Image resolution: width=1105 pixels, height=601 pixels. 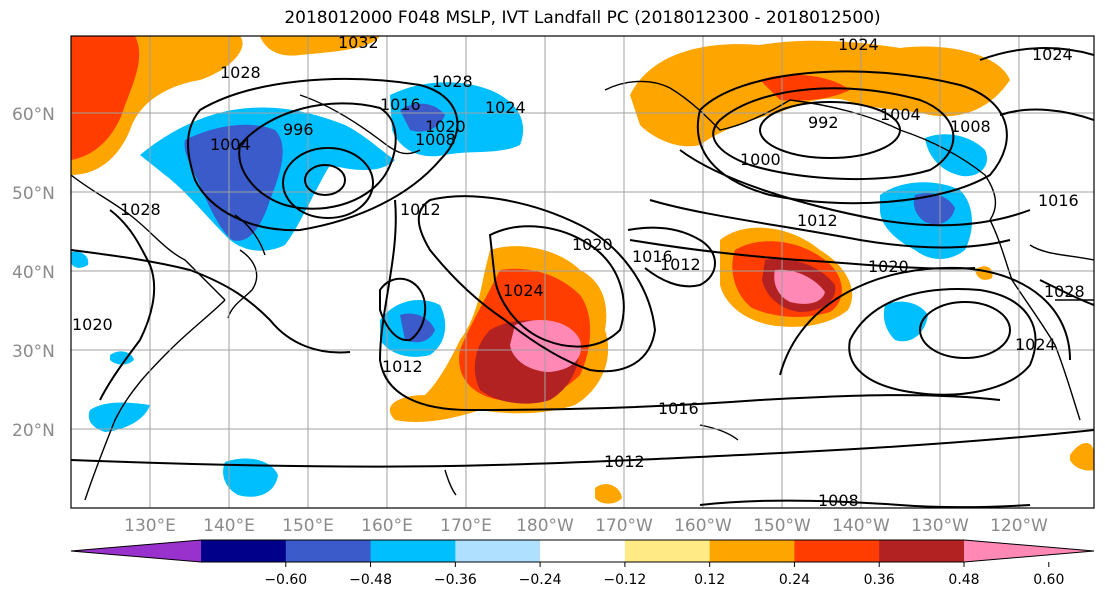 What do you see at coordinates (285, 580) in the screenshot?
I see `colorbar-tick-label: −0.60` at bounding box center [285, 580].